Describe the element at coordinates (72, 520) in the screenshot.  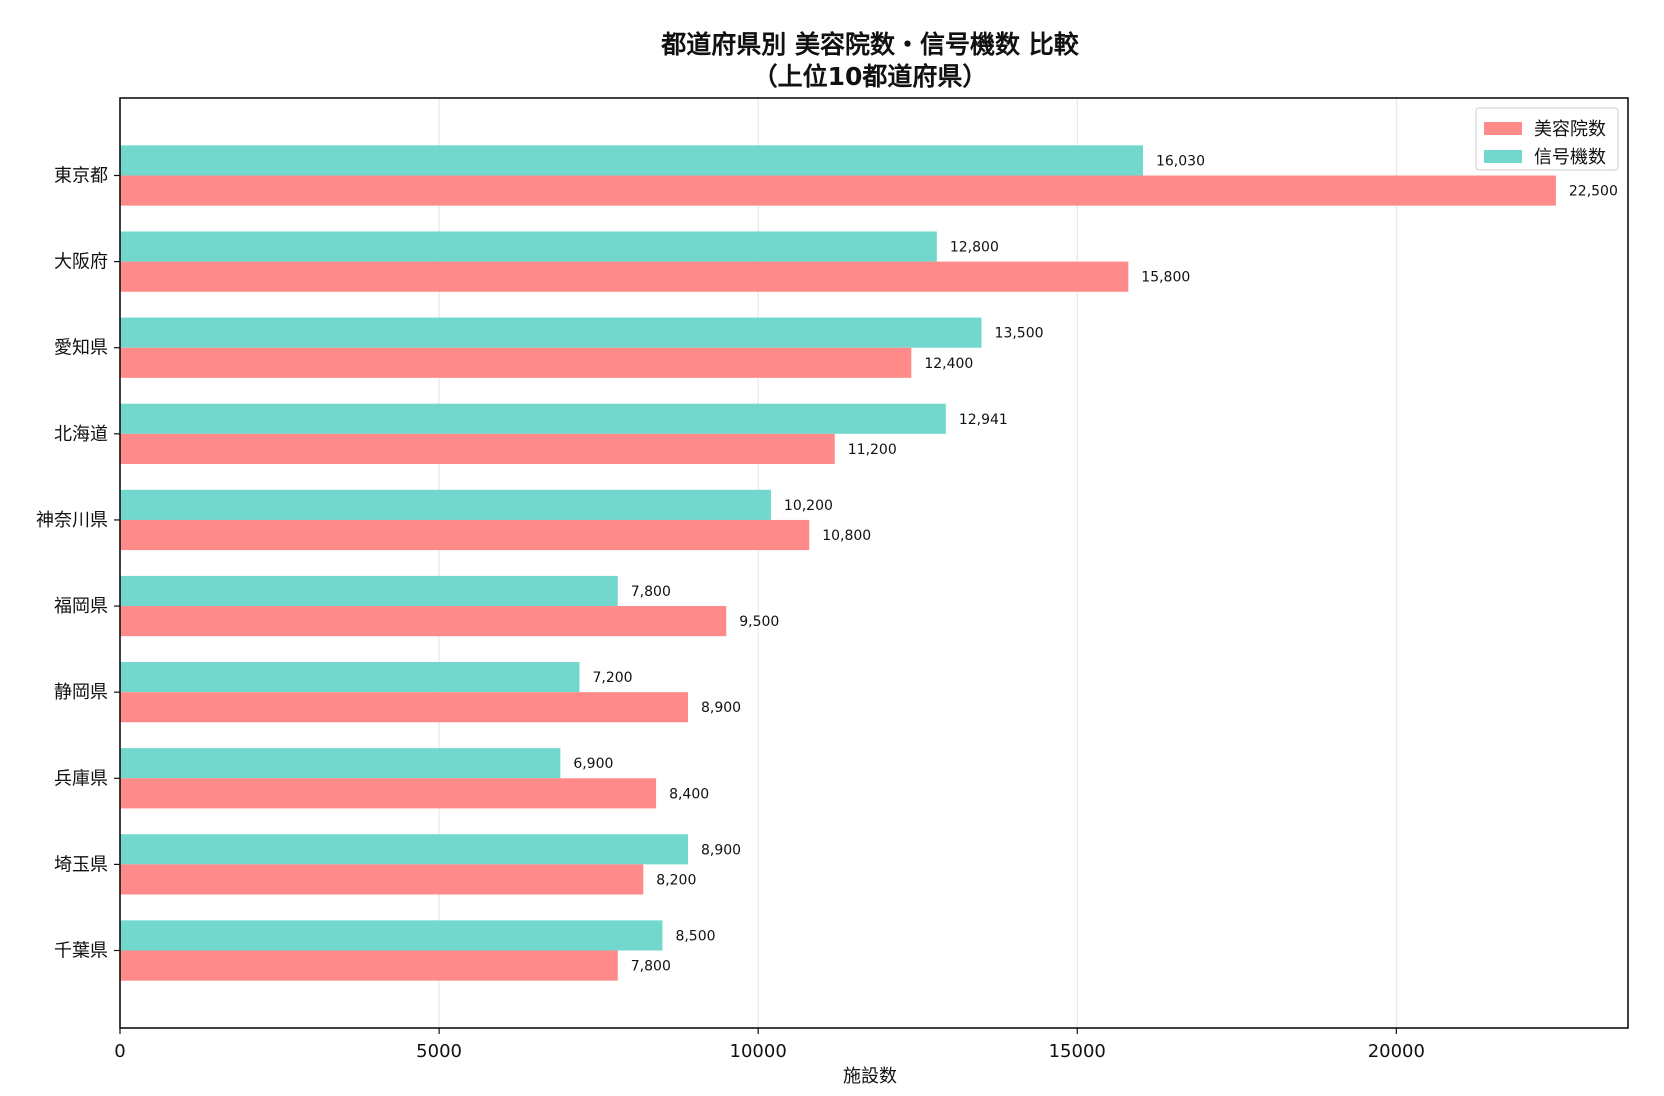
I see `y-category-label: 神奈川県` at that location.